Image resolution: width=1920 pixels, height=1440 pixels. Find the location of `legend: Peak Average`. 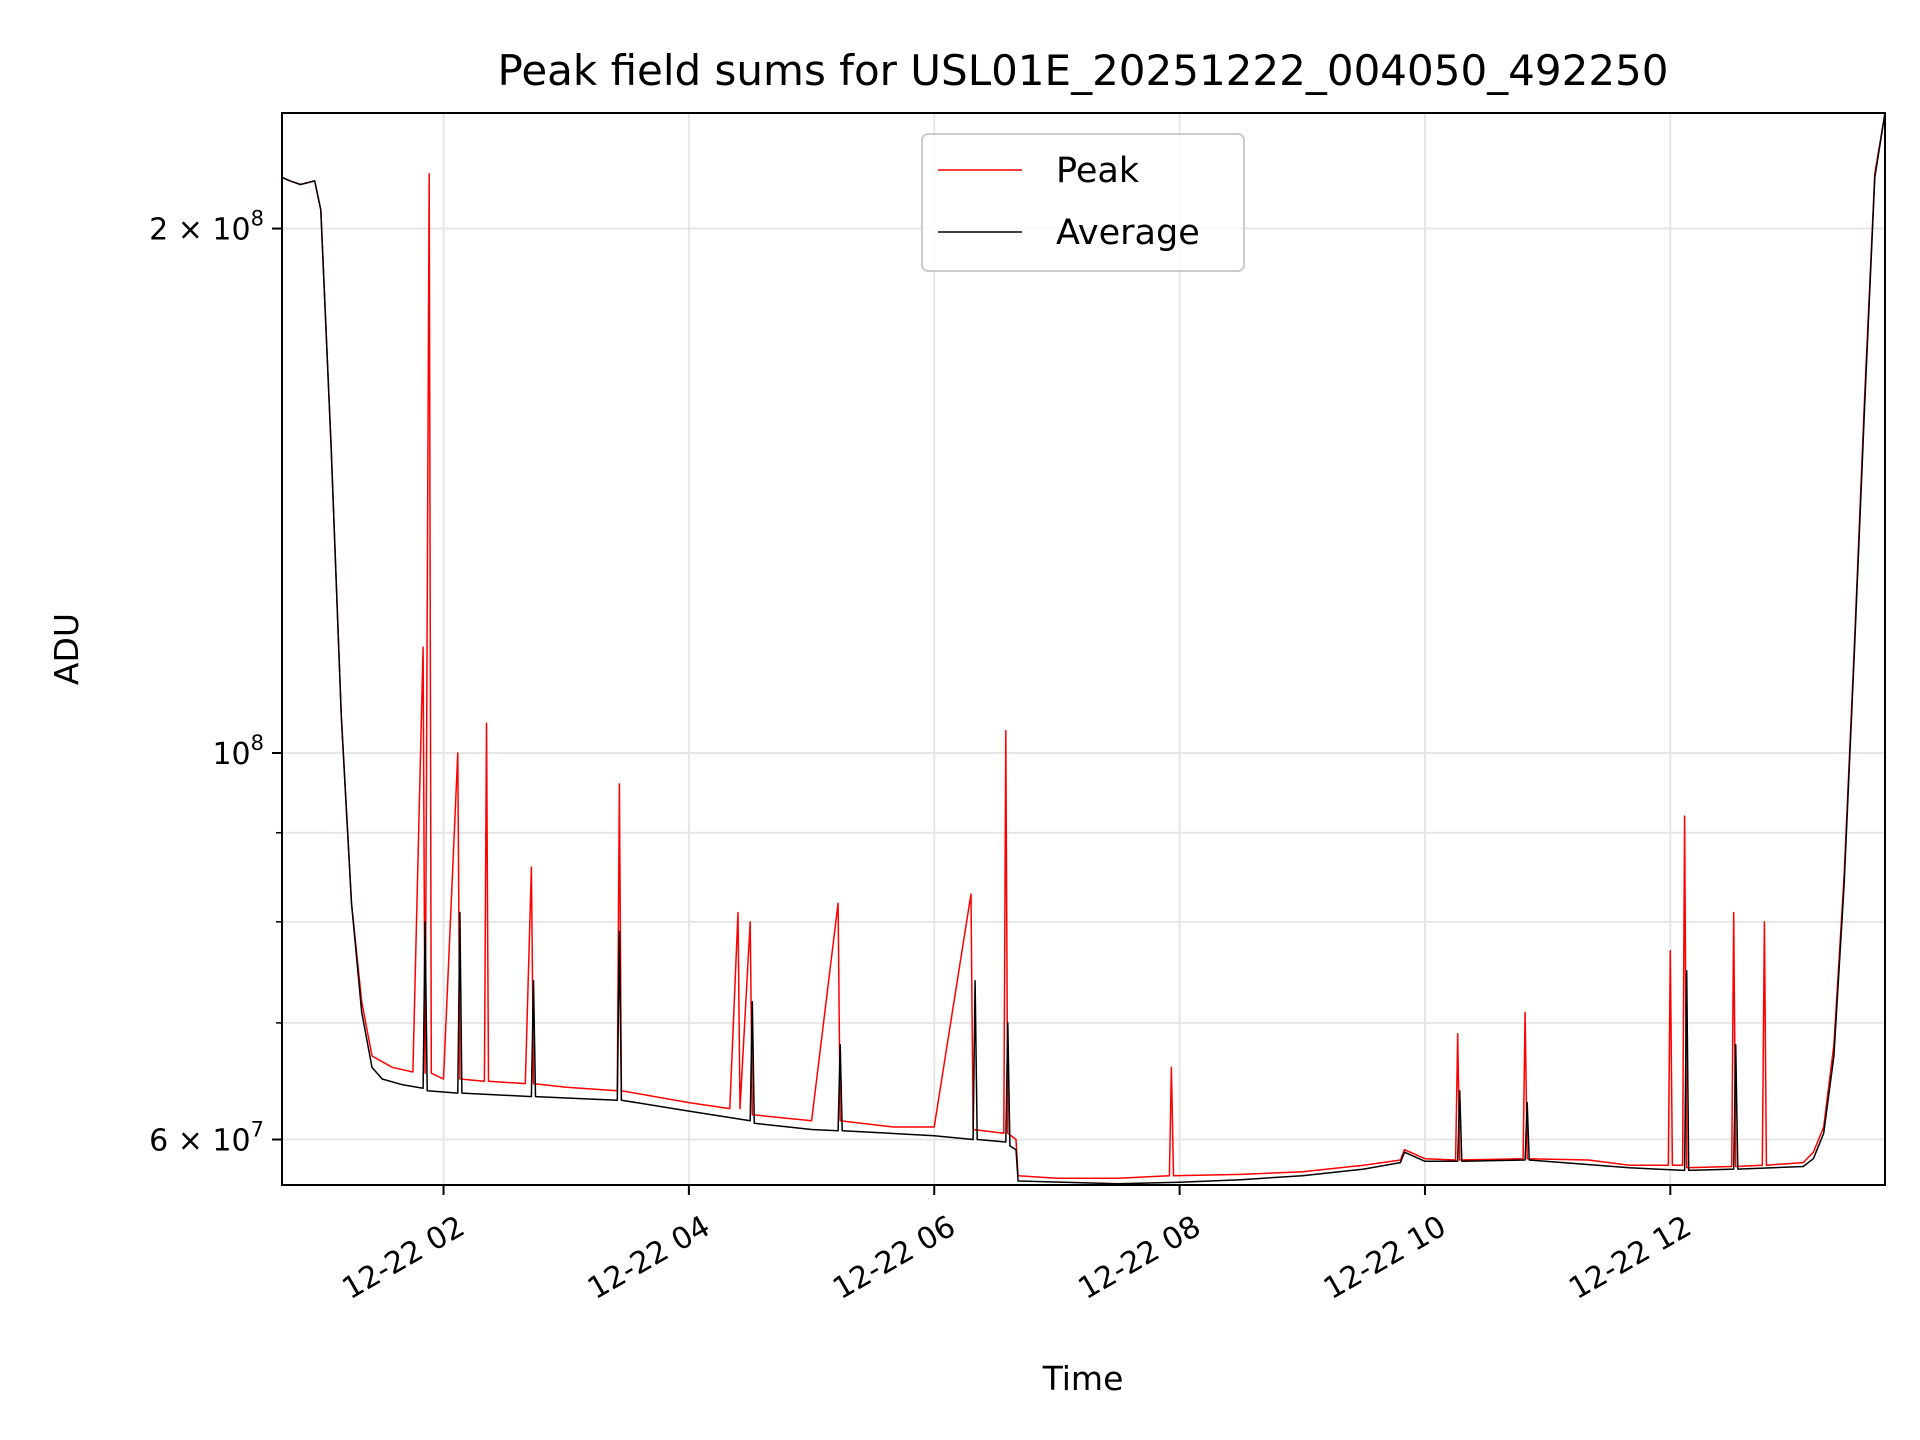

legend: Peak Average is located at coordinates (1083, 202).